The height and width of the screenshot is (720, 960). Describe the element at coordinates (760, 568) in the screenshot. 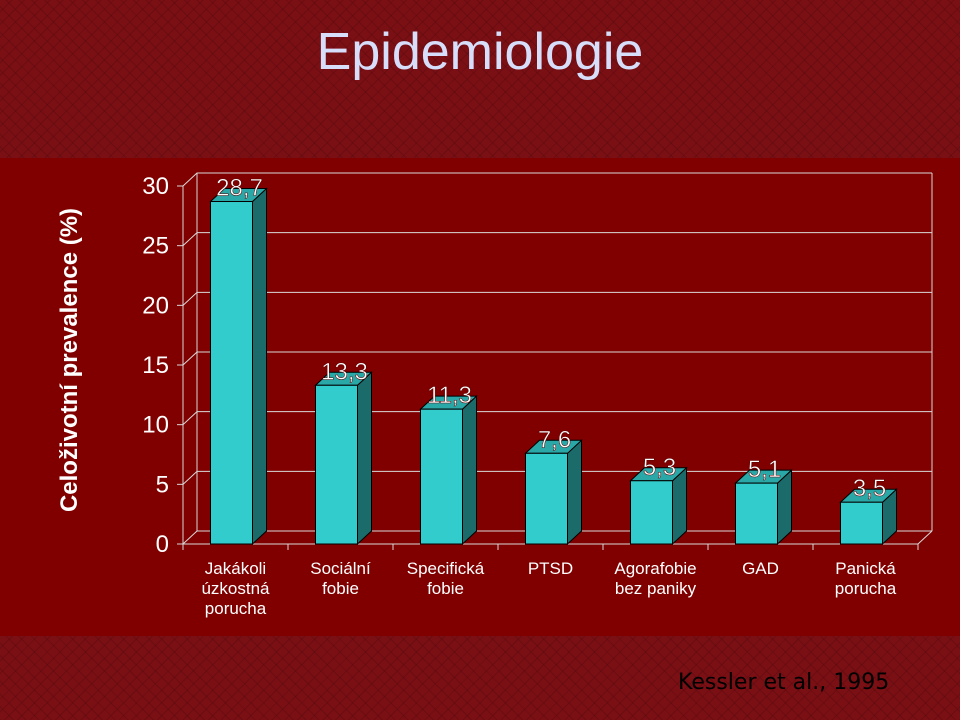

I see `x-tick-label: GAD` at that location.